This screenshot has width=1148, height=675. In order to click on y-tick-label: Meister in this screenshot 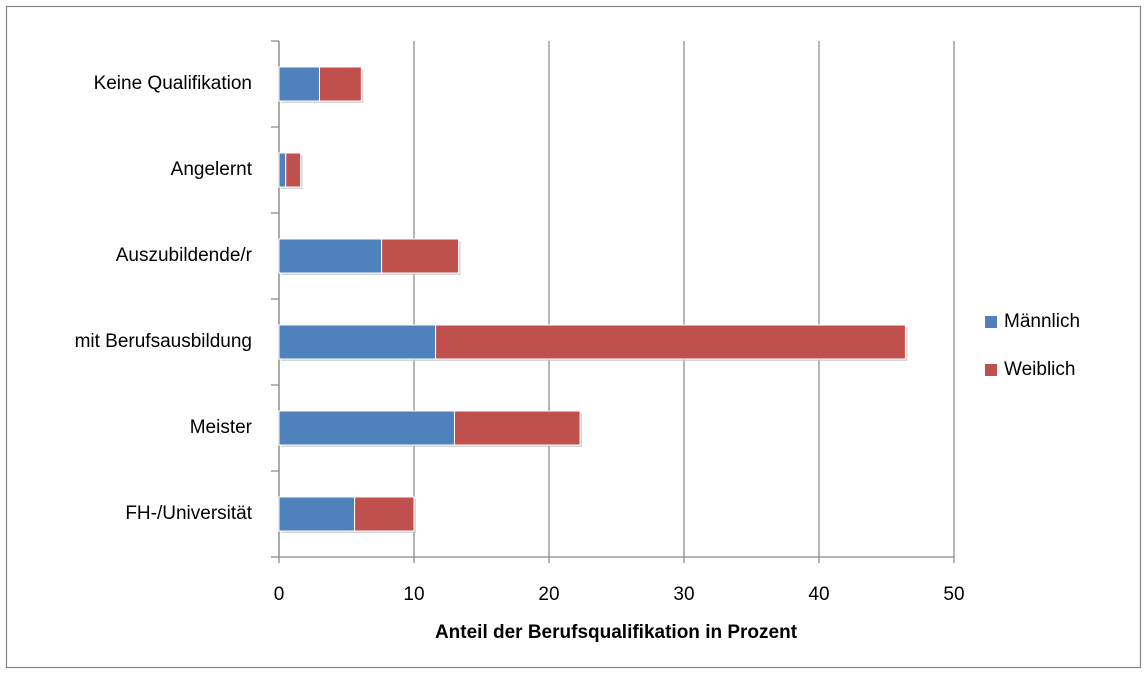, I will do `click(221, 427)`.